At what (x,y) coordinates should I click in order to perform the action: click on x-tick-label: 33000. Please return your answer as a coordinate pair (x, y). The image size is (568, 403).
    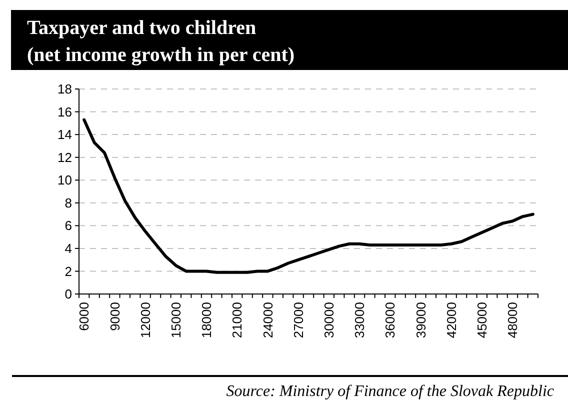
    Looking at the image, I should click on (360, 320).